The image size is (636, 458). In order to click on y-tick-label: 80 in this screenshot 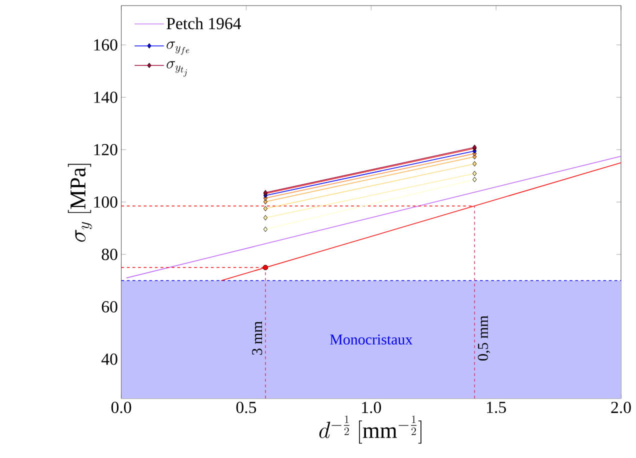, I will do `click(110, 254)`.